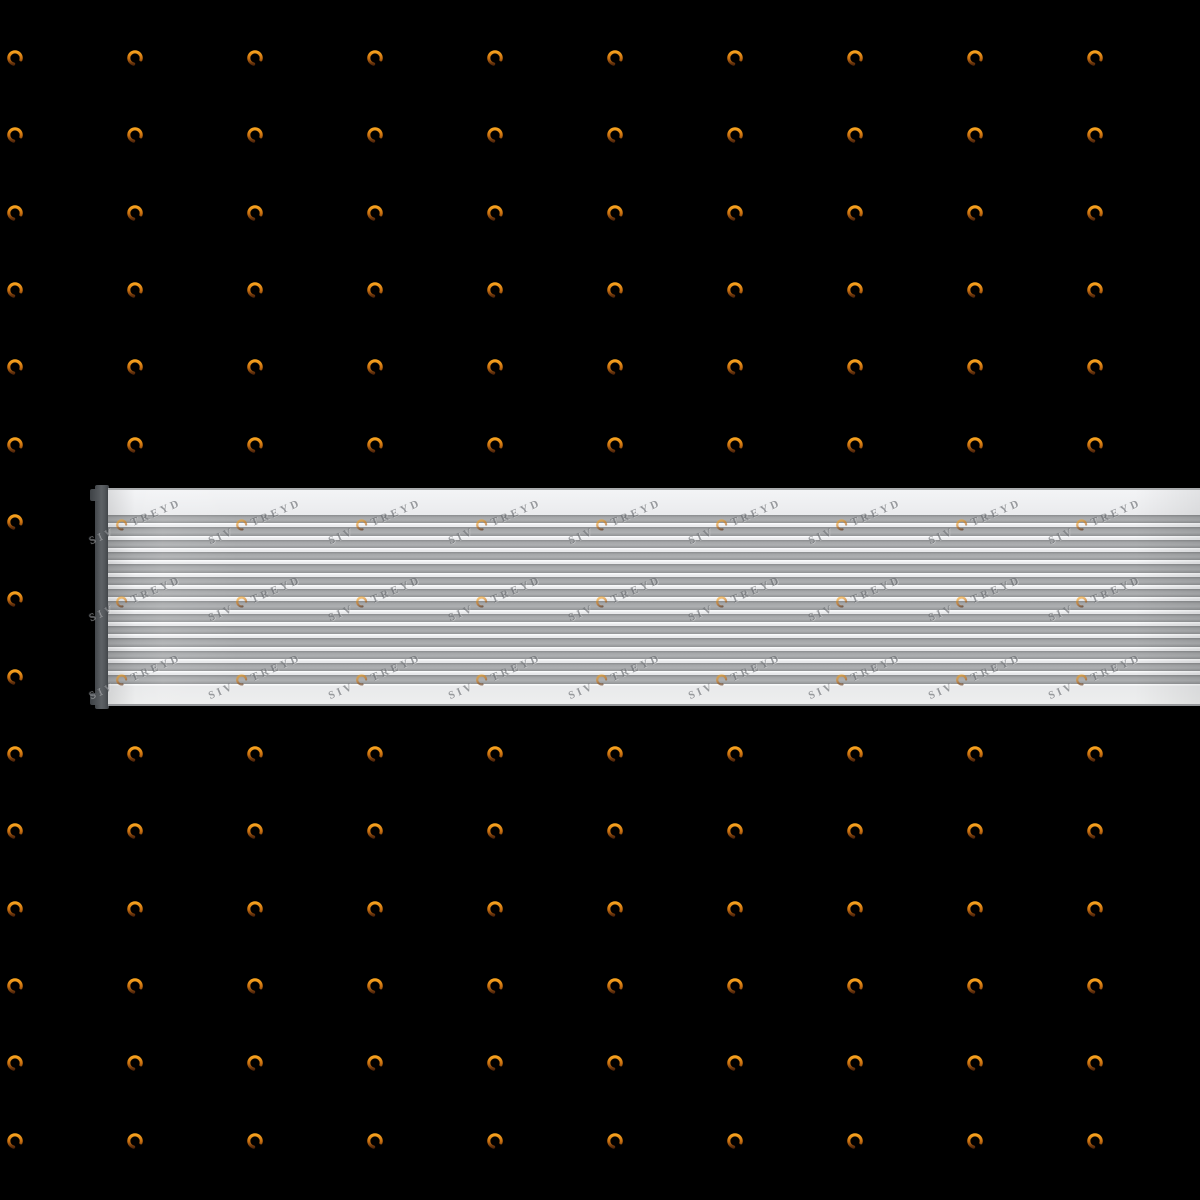  Describe the element at coordinates (102, 597) in the screenshot. I see `strip-end-cap` at that location.